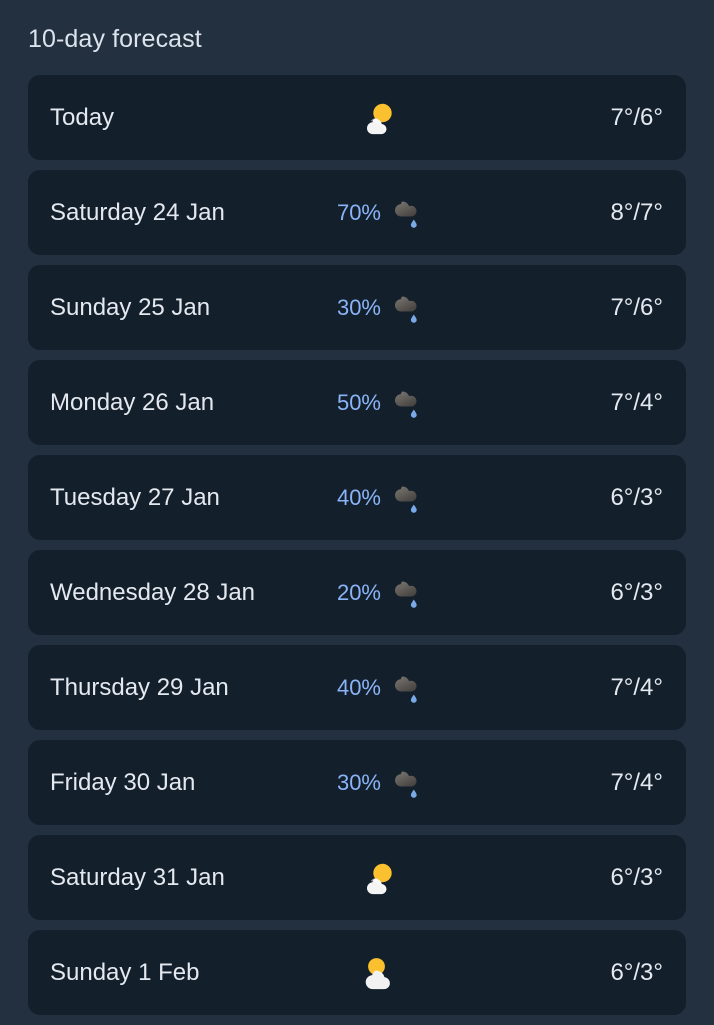 Image resolution: width=714 pixels, height=1025 pixels. I want to click on day-label: Friday 30 Jan, so click(123, 782).